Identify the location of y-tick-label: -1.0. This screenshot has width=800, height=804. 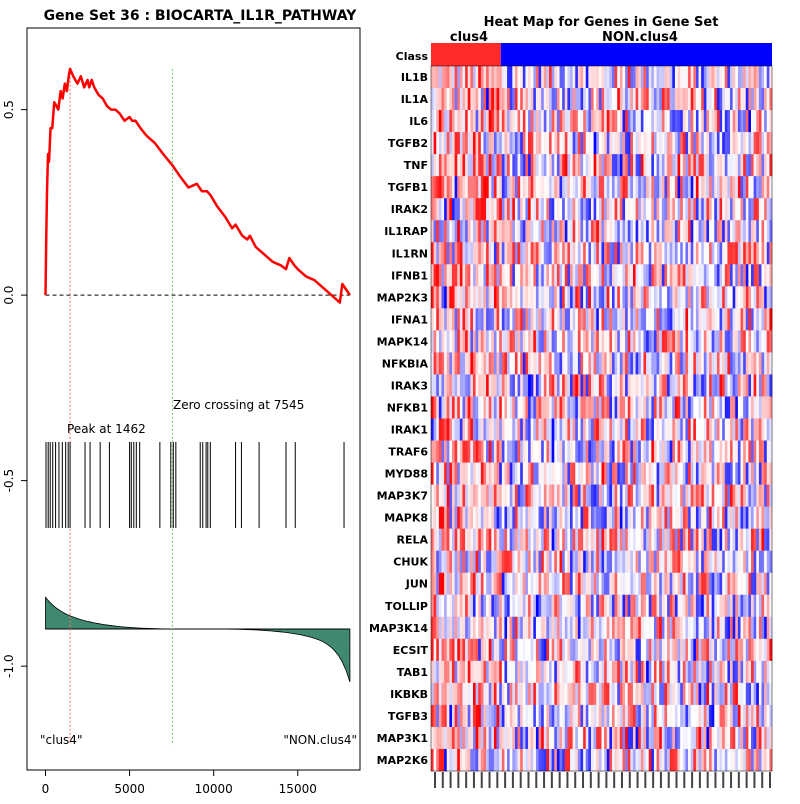
(9, 665).